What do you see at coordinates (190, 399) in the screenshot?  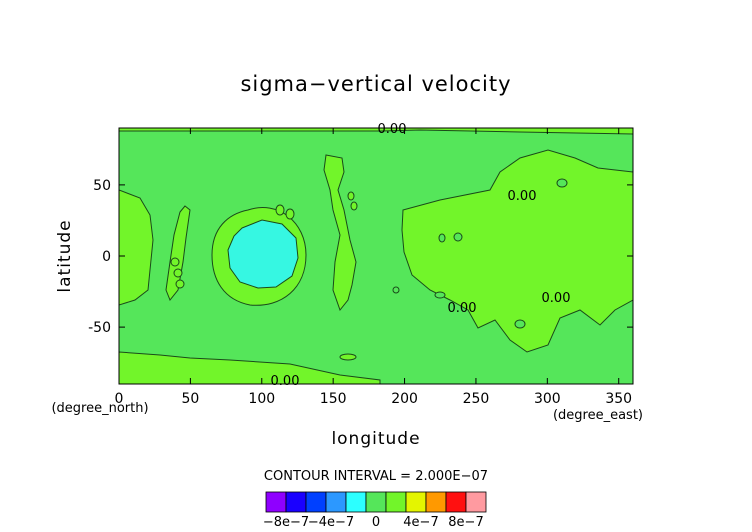 I see `x-tick-label: 50` at bounding box center [190, 399].